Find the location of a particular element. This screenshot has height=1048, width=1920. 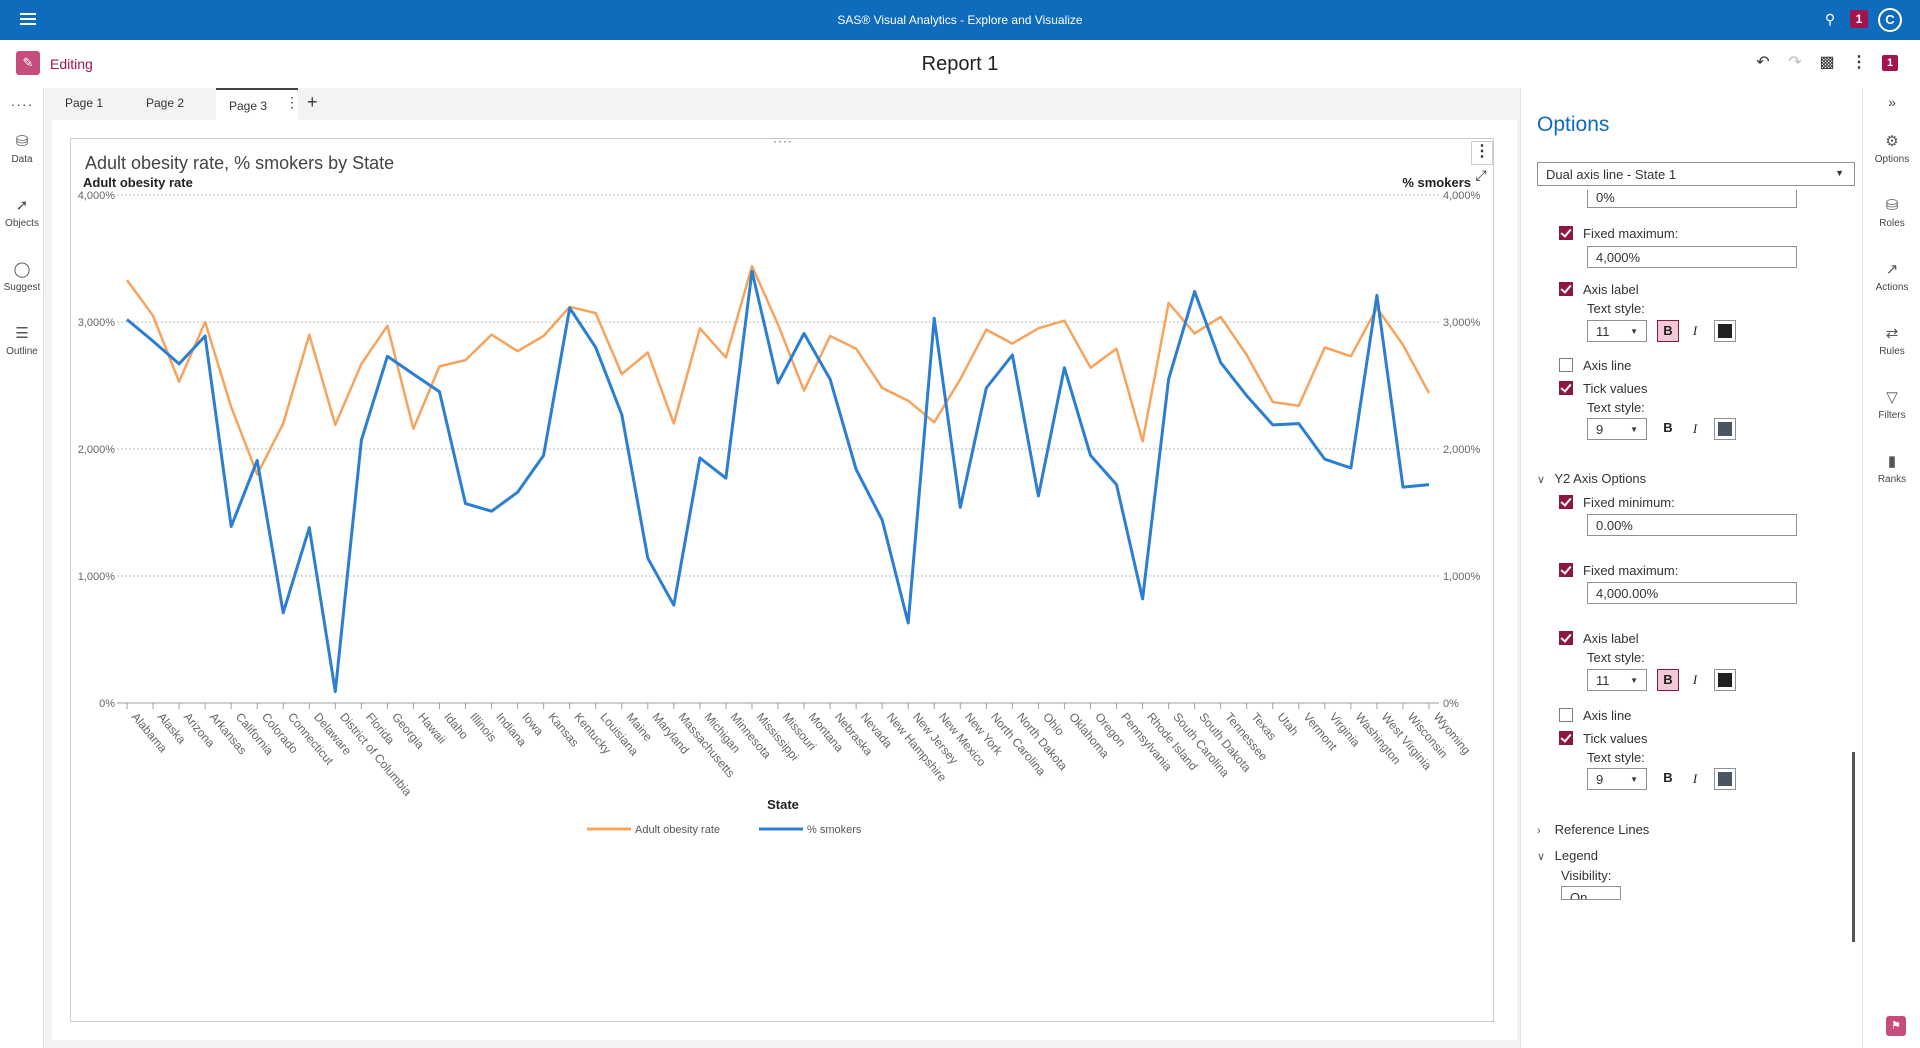

left-rail-outline: ☰ Outline is located at coordinates (22, 340).